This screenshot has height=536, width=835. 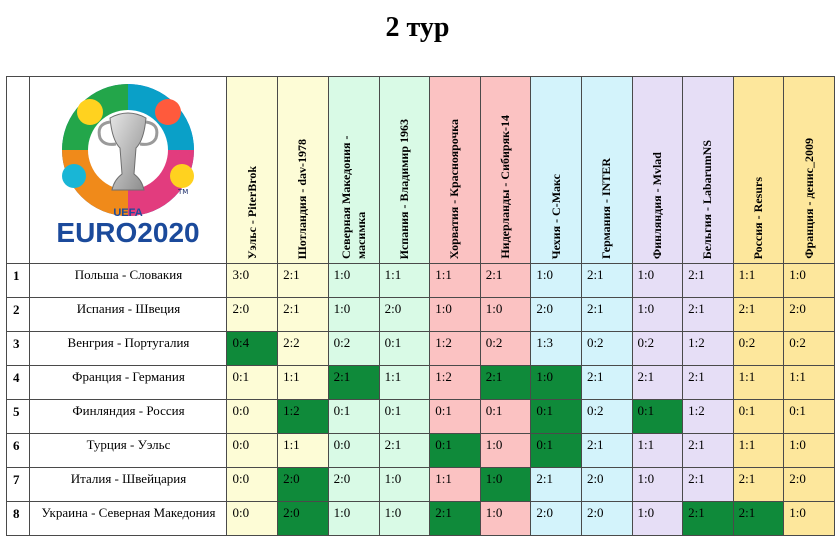 What do you see at coordinates (128, 416) in the screenshot?
I see `match-name: Финляндия - Россия` at bounding box center [128, 416].